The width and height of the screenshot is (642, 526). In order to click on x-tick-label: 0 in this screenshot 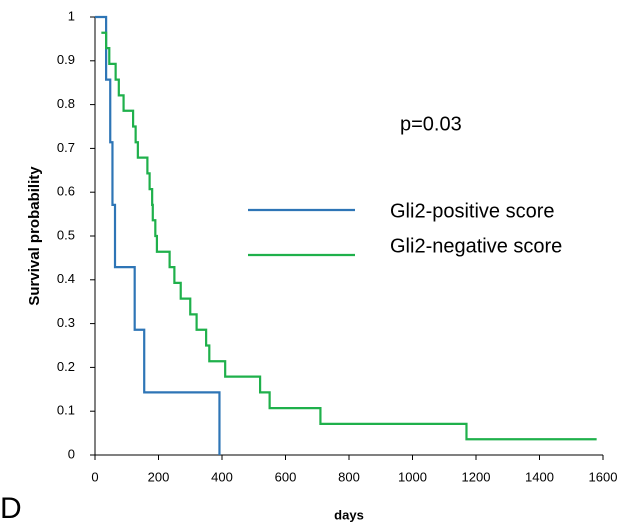, I will do `click(94, 476)`.